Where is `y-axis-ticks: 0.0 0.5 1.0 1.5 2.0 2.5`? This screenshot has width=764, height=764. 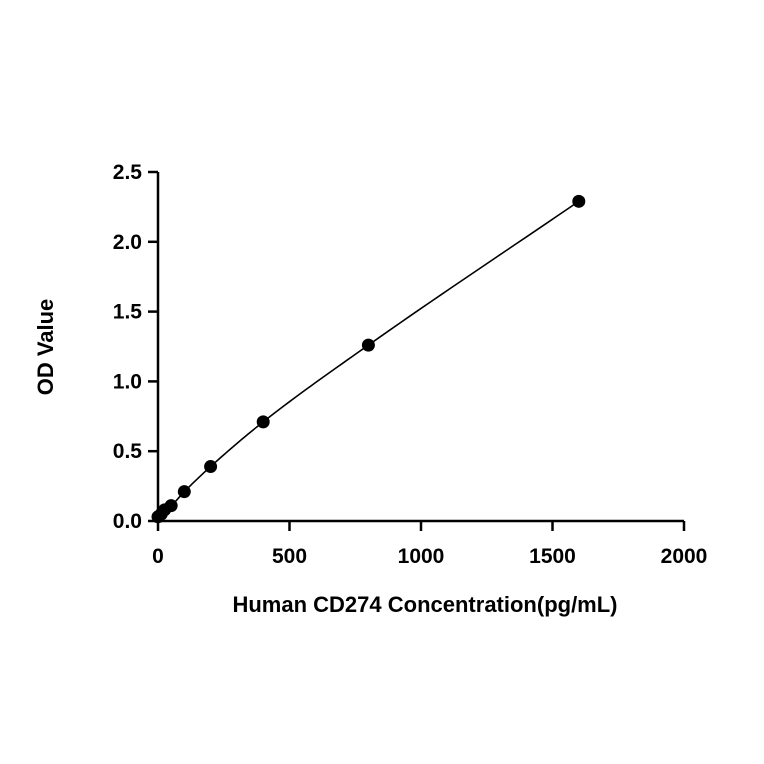
y-axis-ticks: 0.0 0.5 1.0 1.5 2.0 2.5 is located at coordinates (135, 347).